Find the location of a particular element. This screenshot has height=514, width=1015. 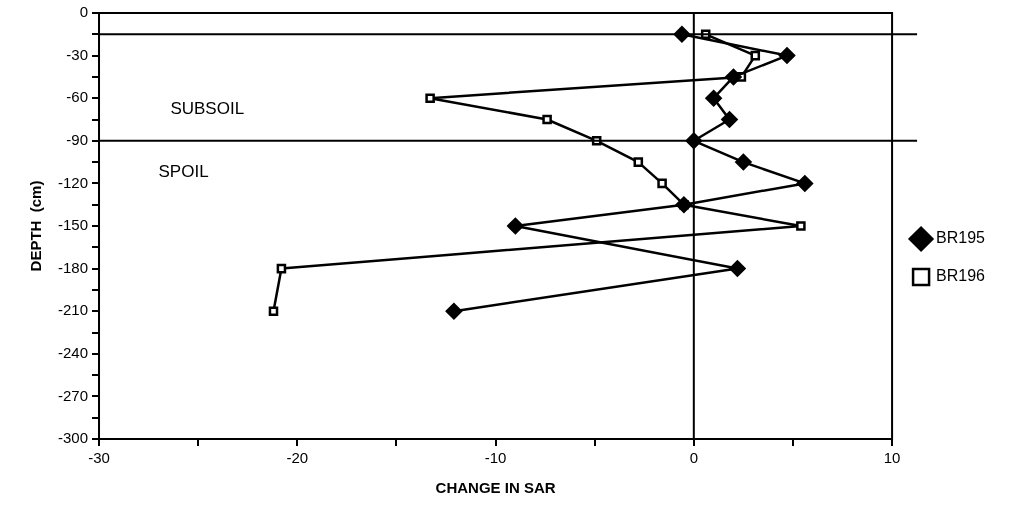

y-tick-label: -300 is located at coordinates (73, 438).